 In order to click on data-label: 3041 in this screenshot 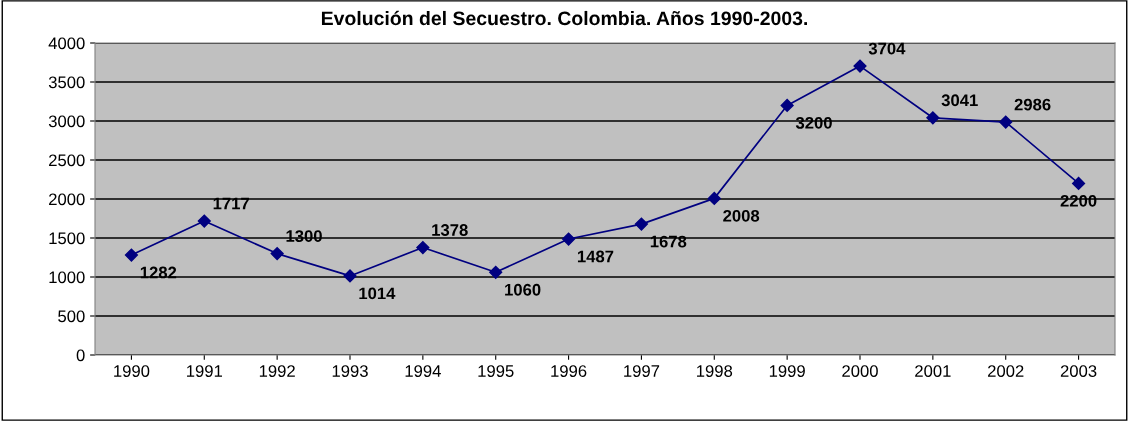, I will do `click(959, 100)`.